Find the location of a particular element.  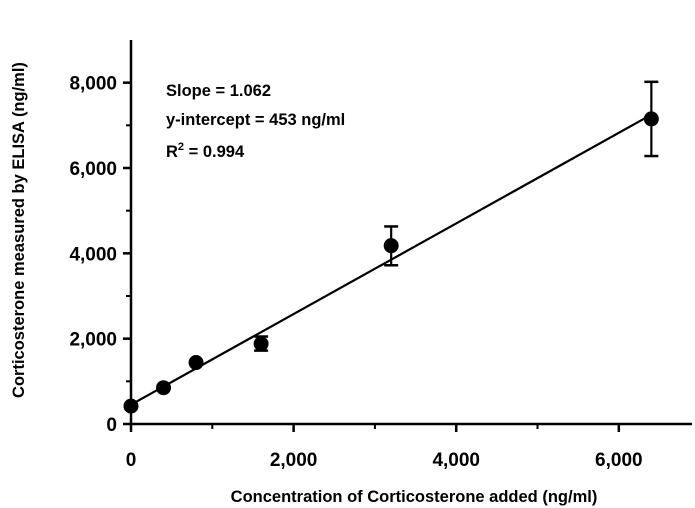

r-squared-value: = 0.994 is located at coordinates (214, 152).